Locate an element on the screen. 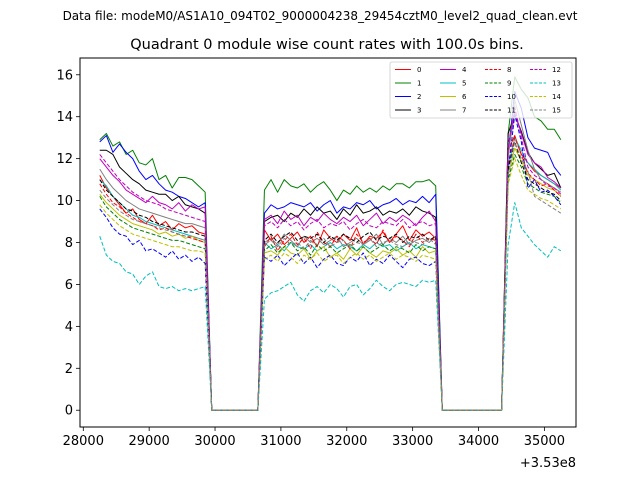 The height and width of the screenshot is (480, 640). y-tick-label: 16 is located at coordinates (64, 75).